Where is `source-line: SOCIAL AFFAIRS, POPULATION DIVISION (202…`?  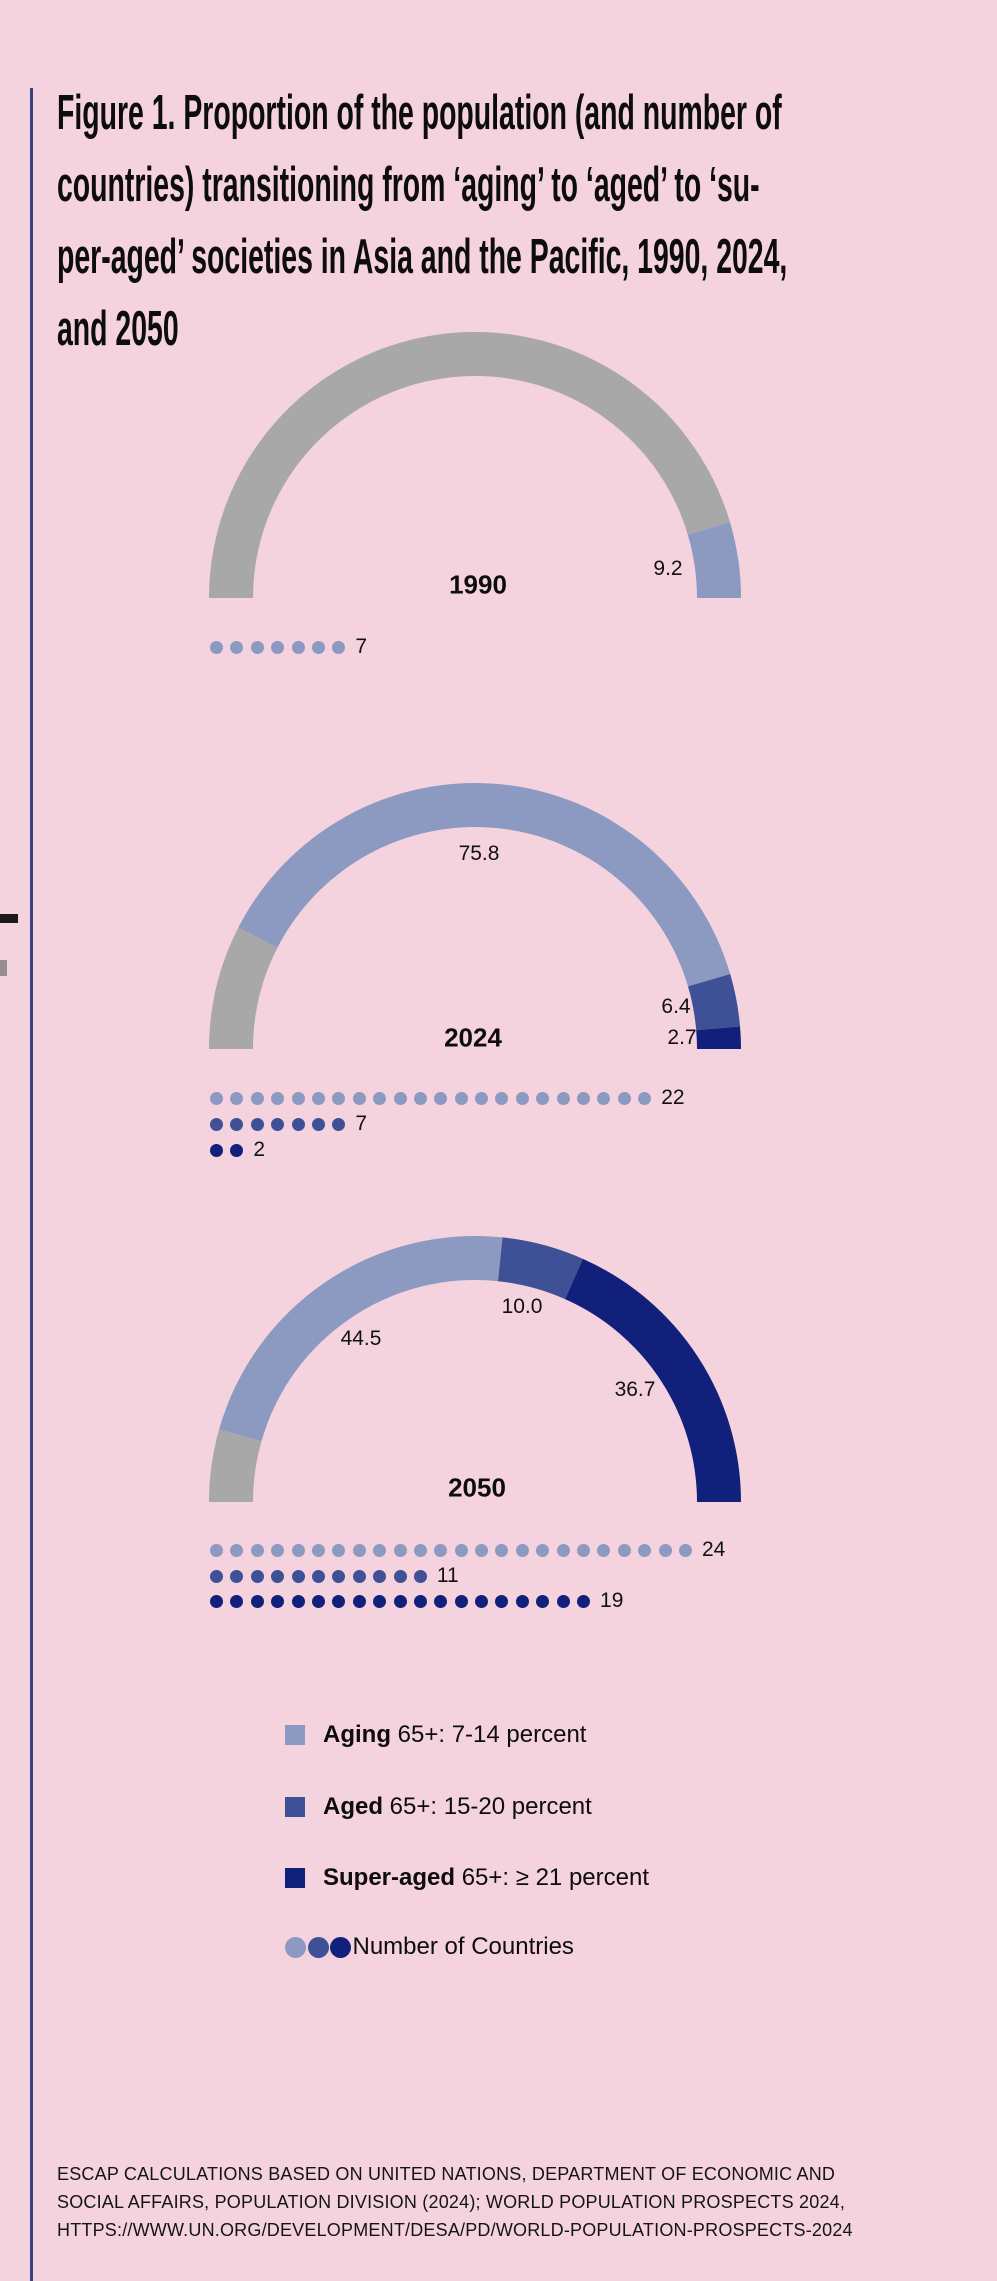 source-line: SOCIAL AFFAIRS, POPULATION DIVISION (202… is located at coordinates (451, 2202).